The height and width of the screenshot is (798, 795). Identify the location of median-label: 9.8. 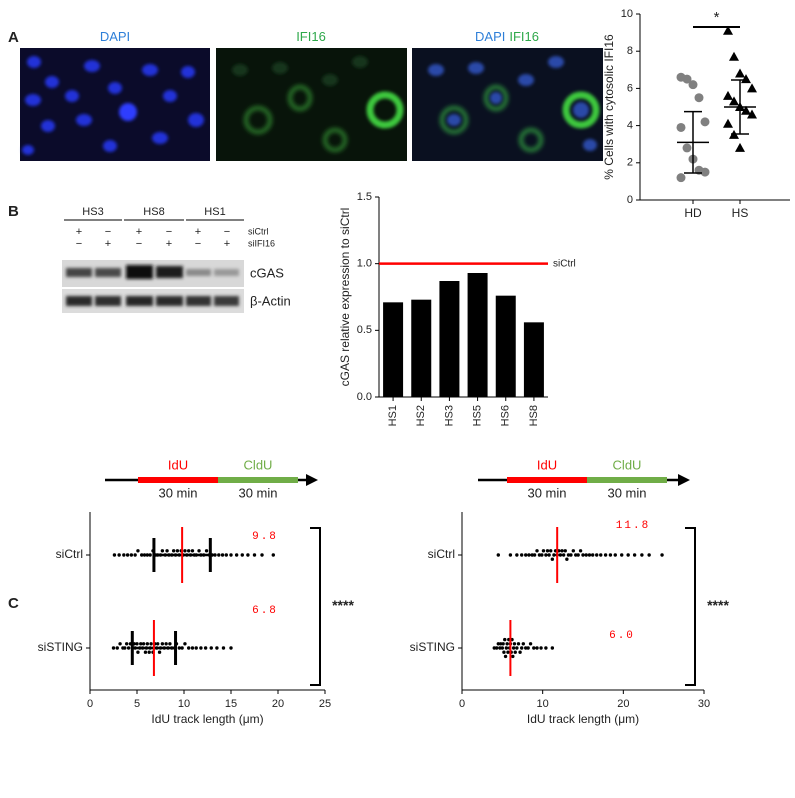
(265, 537).